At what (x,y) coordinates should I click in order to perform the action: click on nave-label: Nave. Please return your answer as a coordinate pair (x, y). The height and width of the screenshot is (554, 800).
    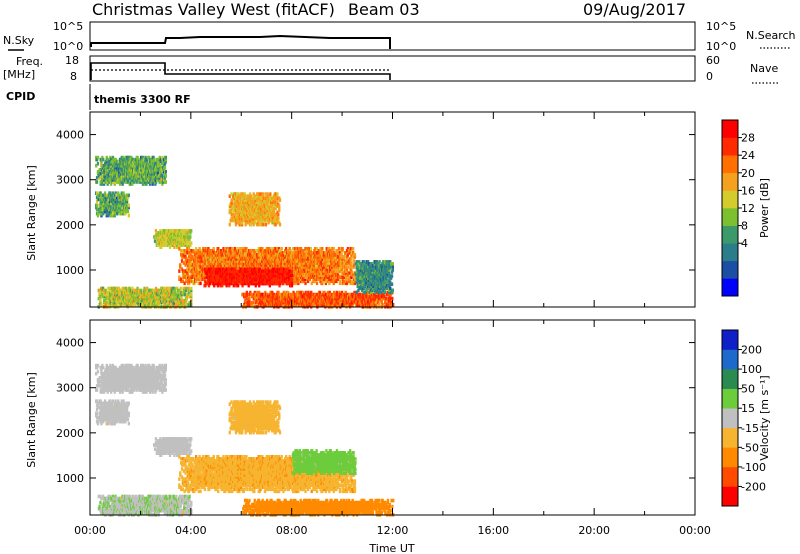
    Looking at the image, I should click on (764, 68).